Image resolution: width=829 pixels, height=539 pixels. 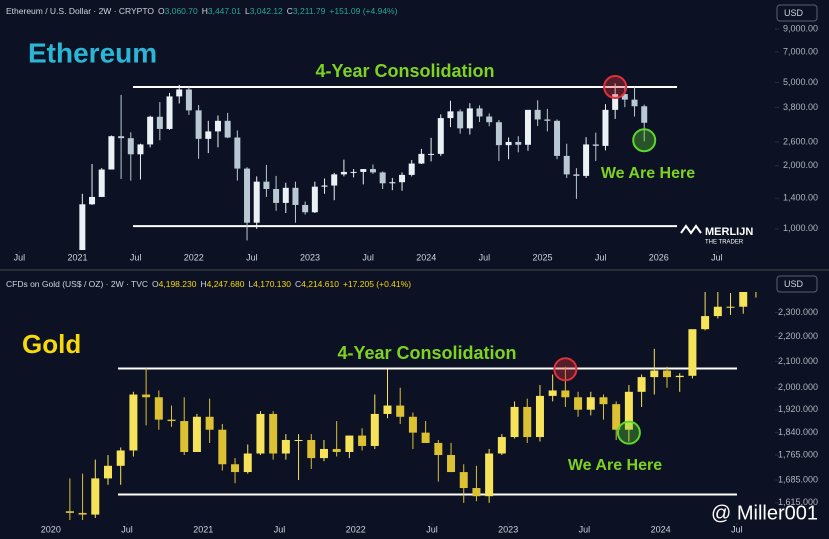 I want to click on y-tick-label: 1,685.000, so click(x=798, y=479).